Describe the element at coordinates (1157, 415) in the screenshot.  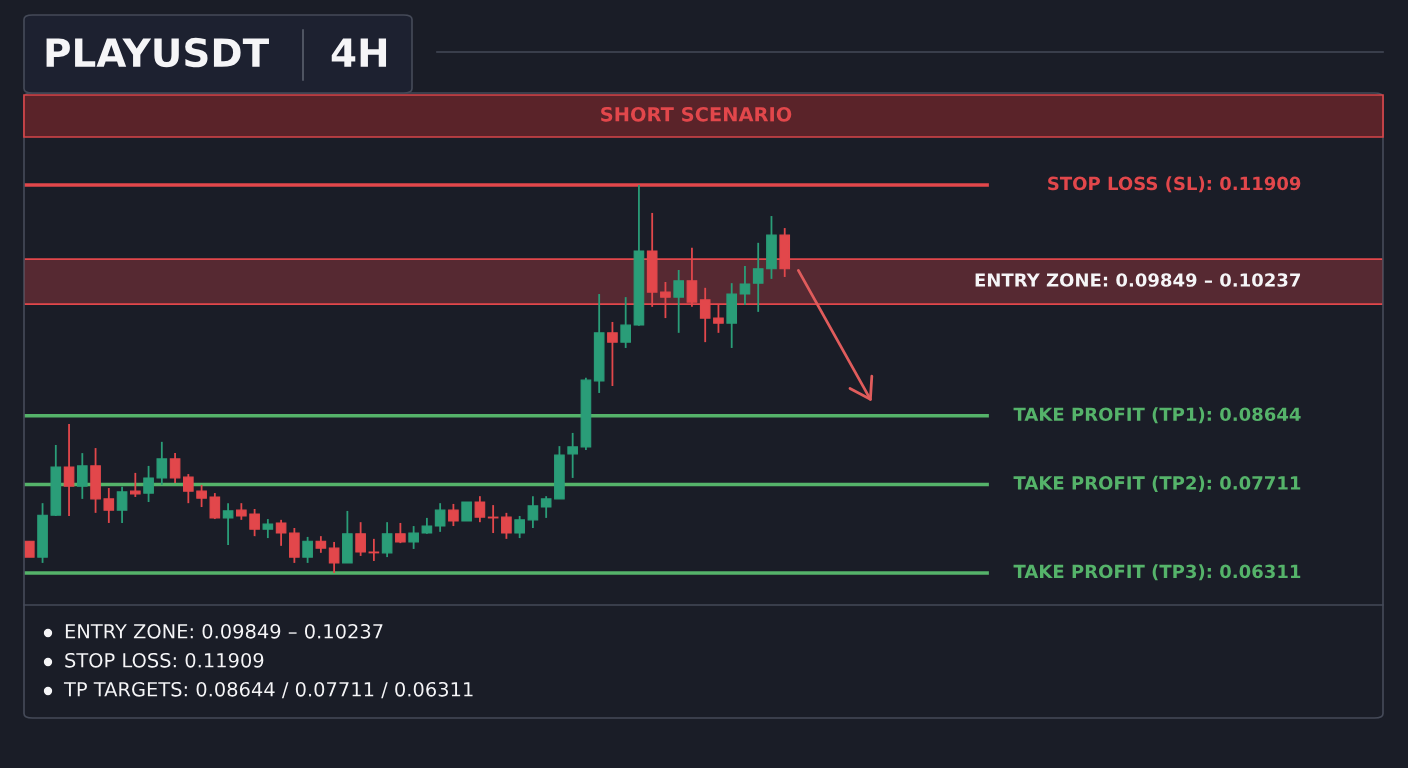
I see `text: TAKE PROFIT (TP1): 0.08644` at that location.